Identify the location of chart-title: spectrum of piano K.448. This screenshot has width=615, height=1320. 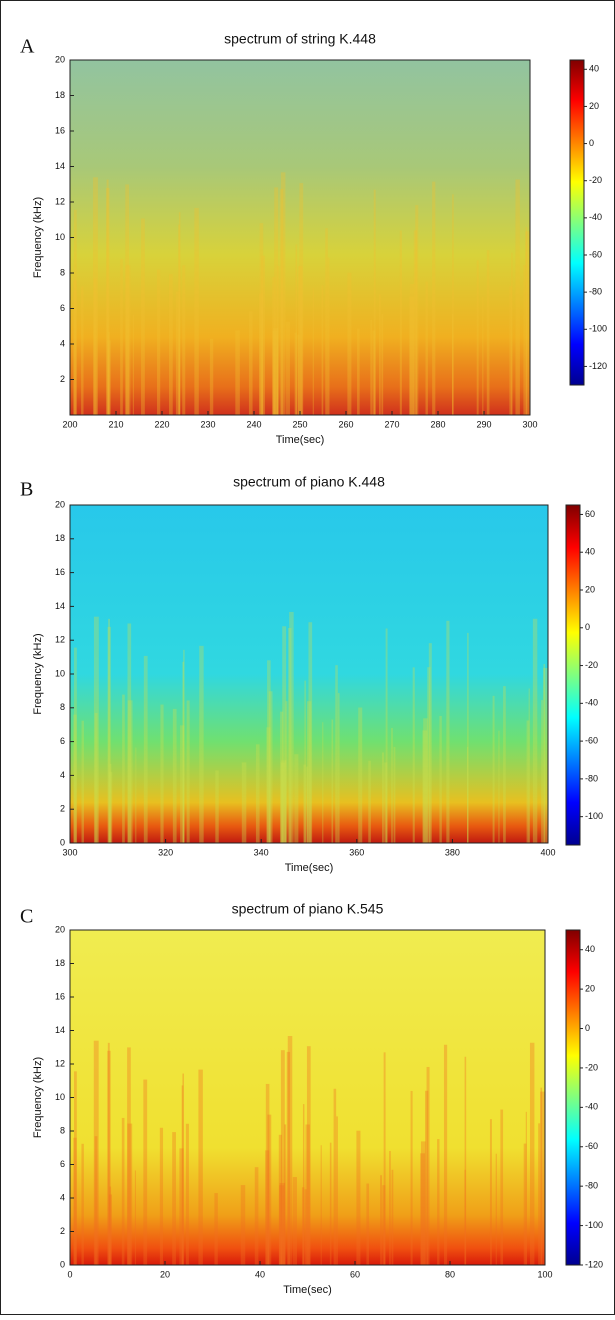
(309, 482).